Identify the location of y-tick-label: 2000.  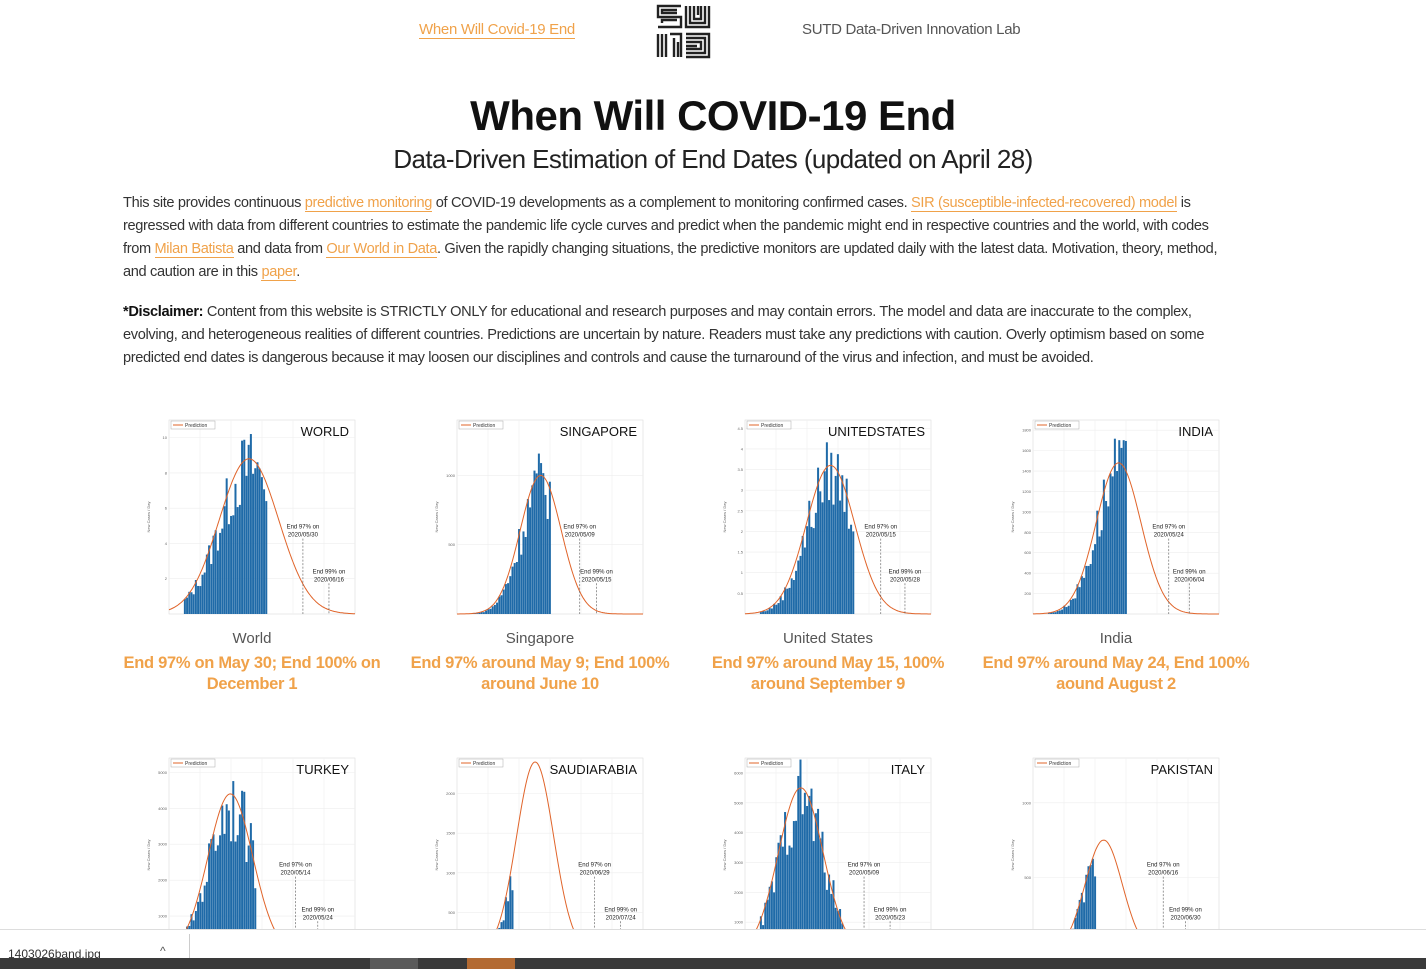
(163, 880).